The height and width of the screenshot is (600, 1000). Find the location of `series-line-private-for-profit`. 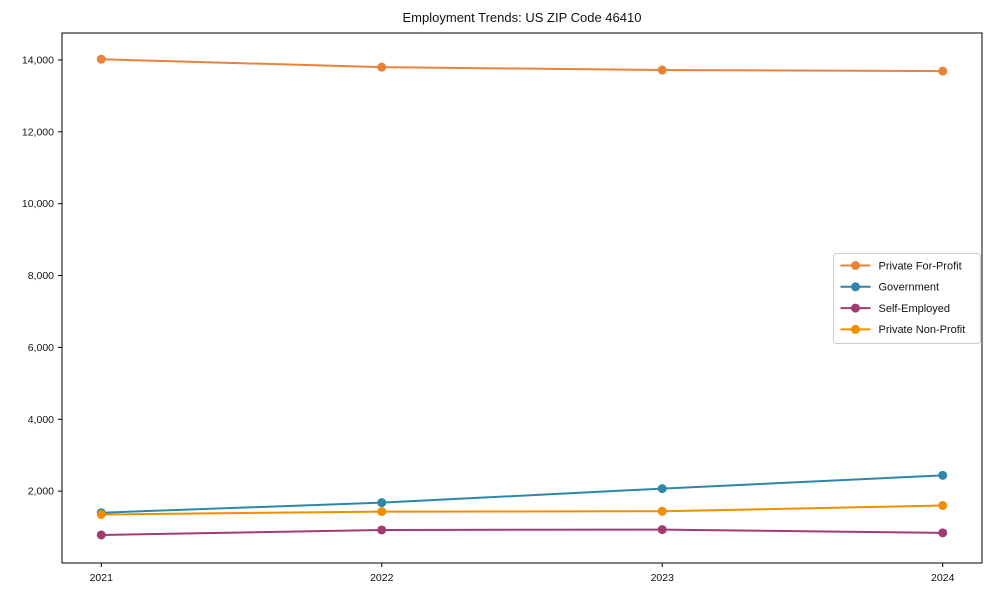

series-line-private-for-profit is located at coordinates (522, 65).